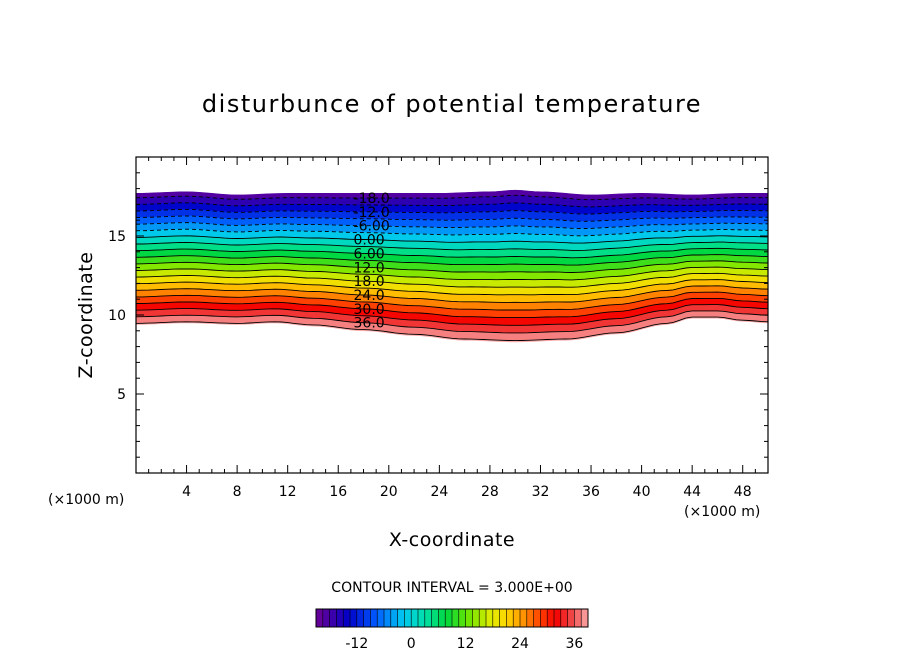 Image resolution: width=904 pixels, height=654 pixels. Describe the element at coordinates (86, 315) in the screenshot. I see `y-axis-label: Z-coordinate` at that location.